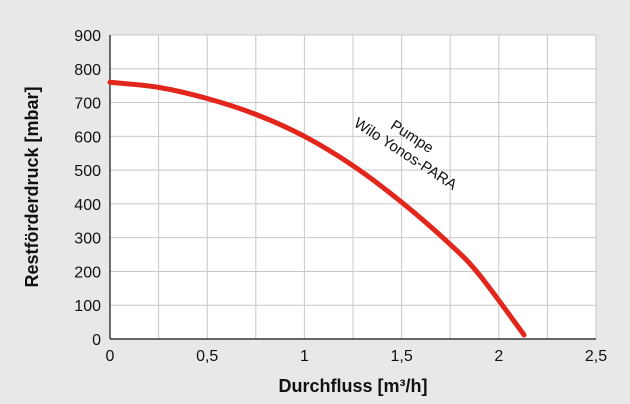  Describe the element at coordinates (87, 36) in the screenshot. I see `y-tick-label: 900` at that location.